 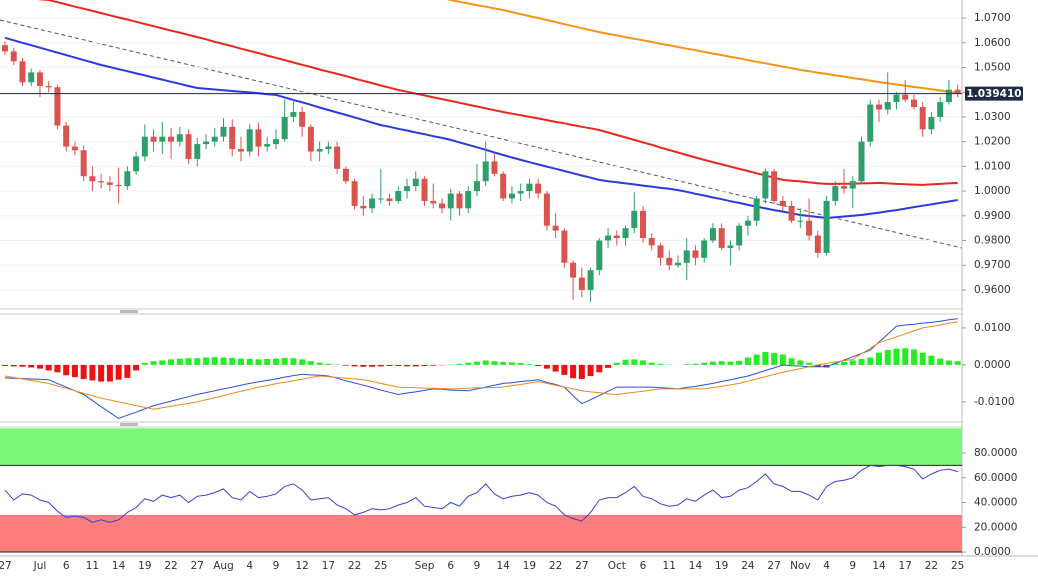 What do you see at coordinates (773, 566) in the screenshot?
I see `x-tick-label: 27` at bounding box center [773, 566].